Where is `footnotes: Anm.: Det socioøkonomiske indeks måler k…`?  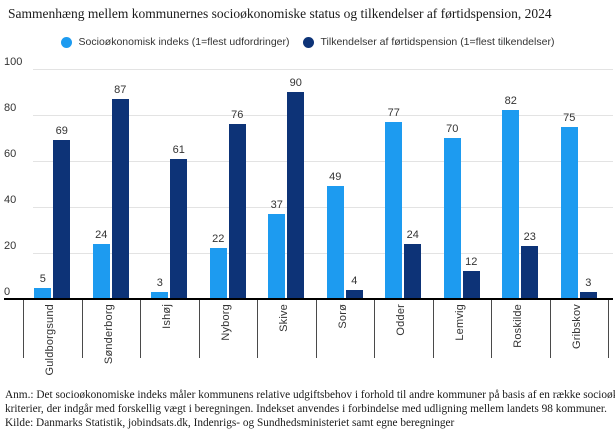 footnotes: Anm.: Det socioøkonomiske indeks måler k… is located at coordinates (310, 409).